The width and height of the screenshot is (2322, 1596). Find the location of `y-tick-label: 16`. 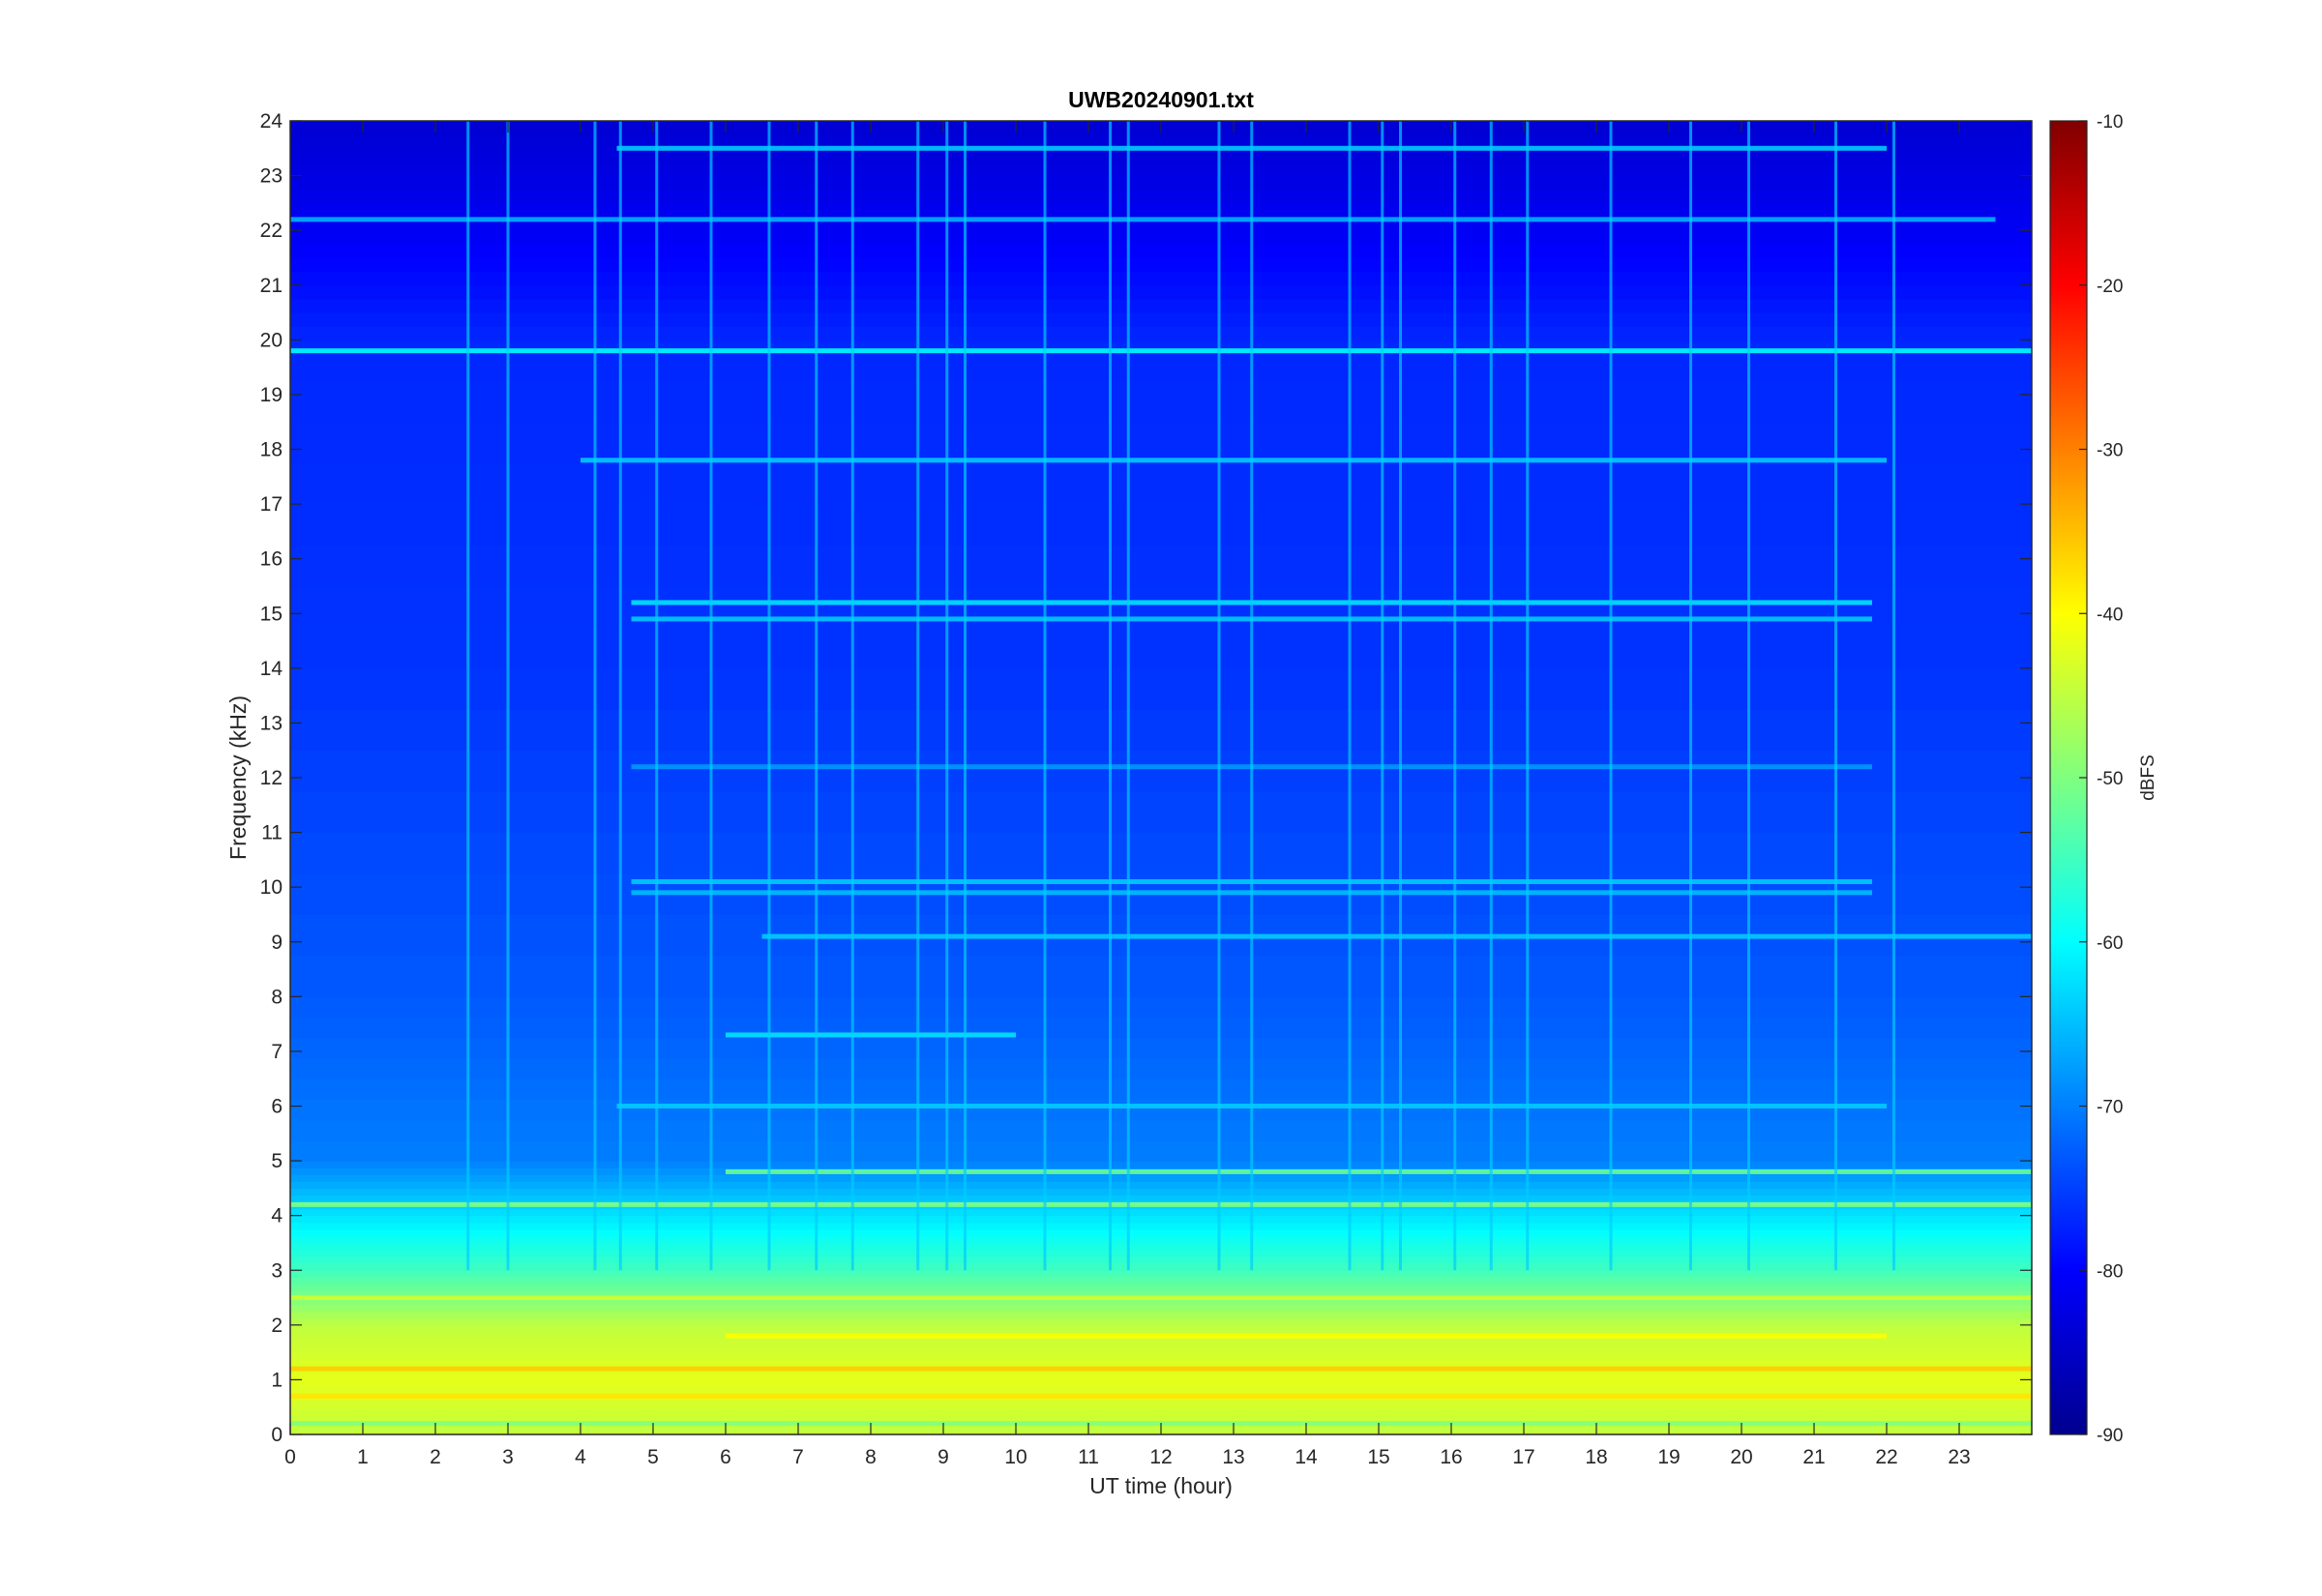

y-tick-label: 16 is located at coordinates (271, 559).